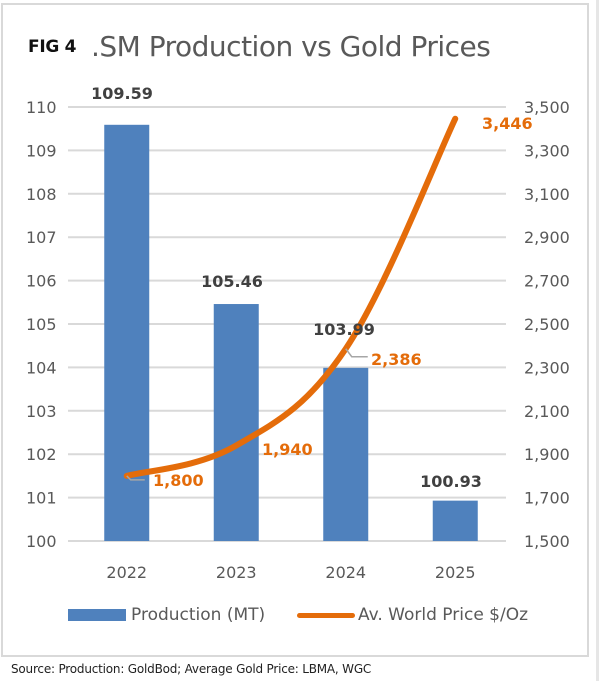  I want to click on line-data-label: 1,800, so click(178, 480).